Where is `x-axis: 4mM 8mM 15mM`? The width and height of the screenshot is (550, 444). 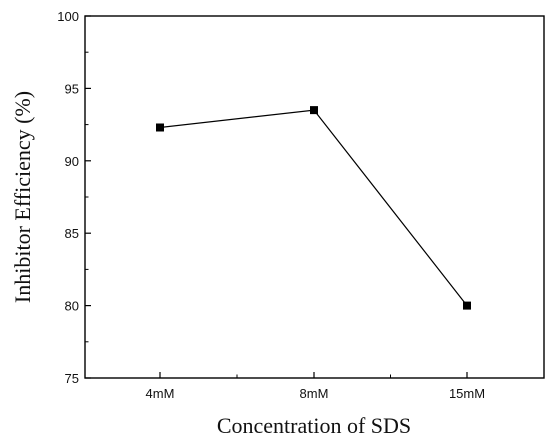
x-axis: 4mM 8mM 15mM is located at coordinates (315, 386).